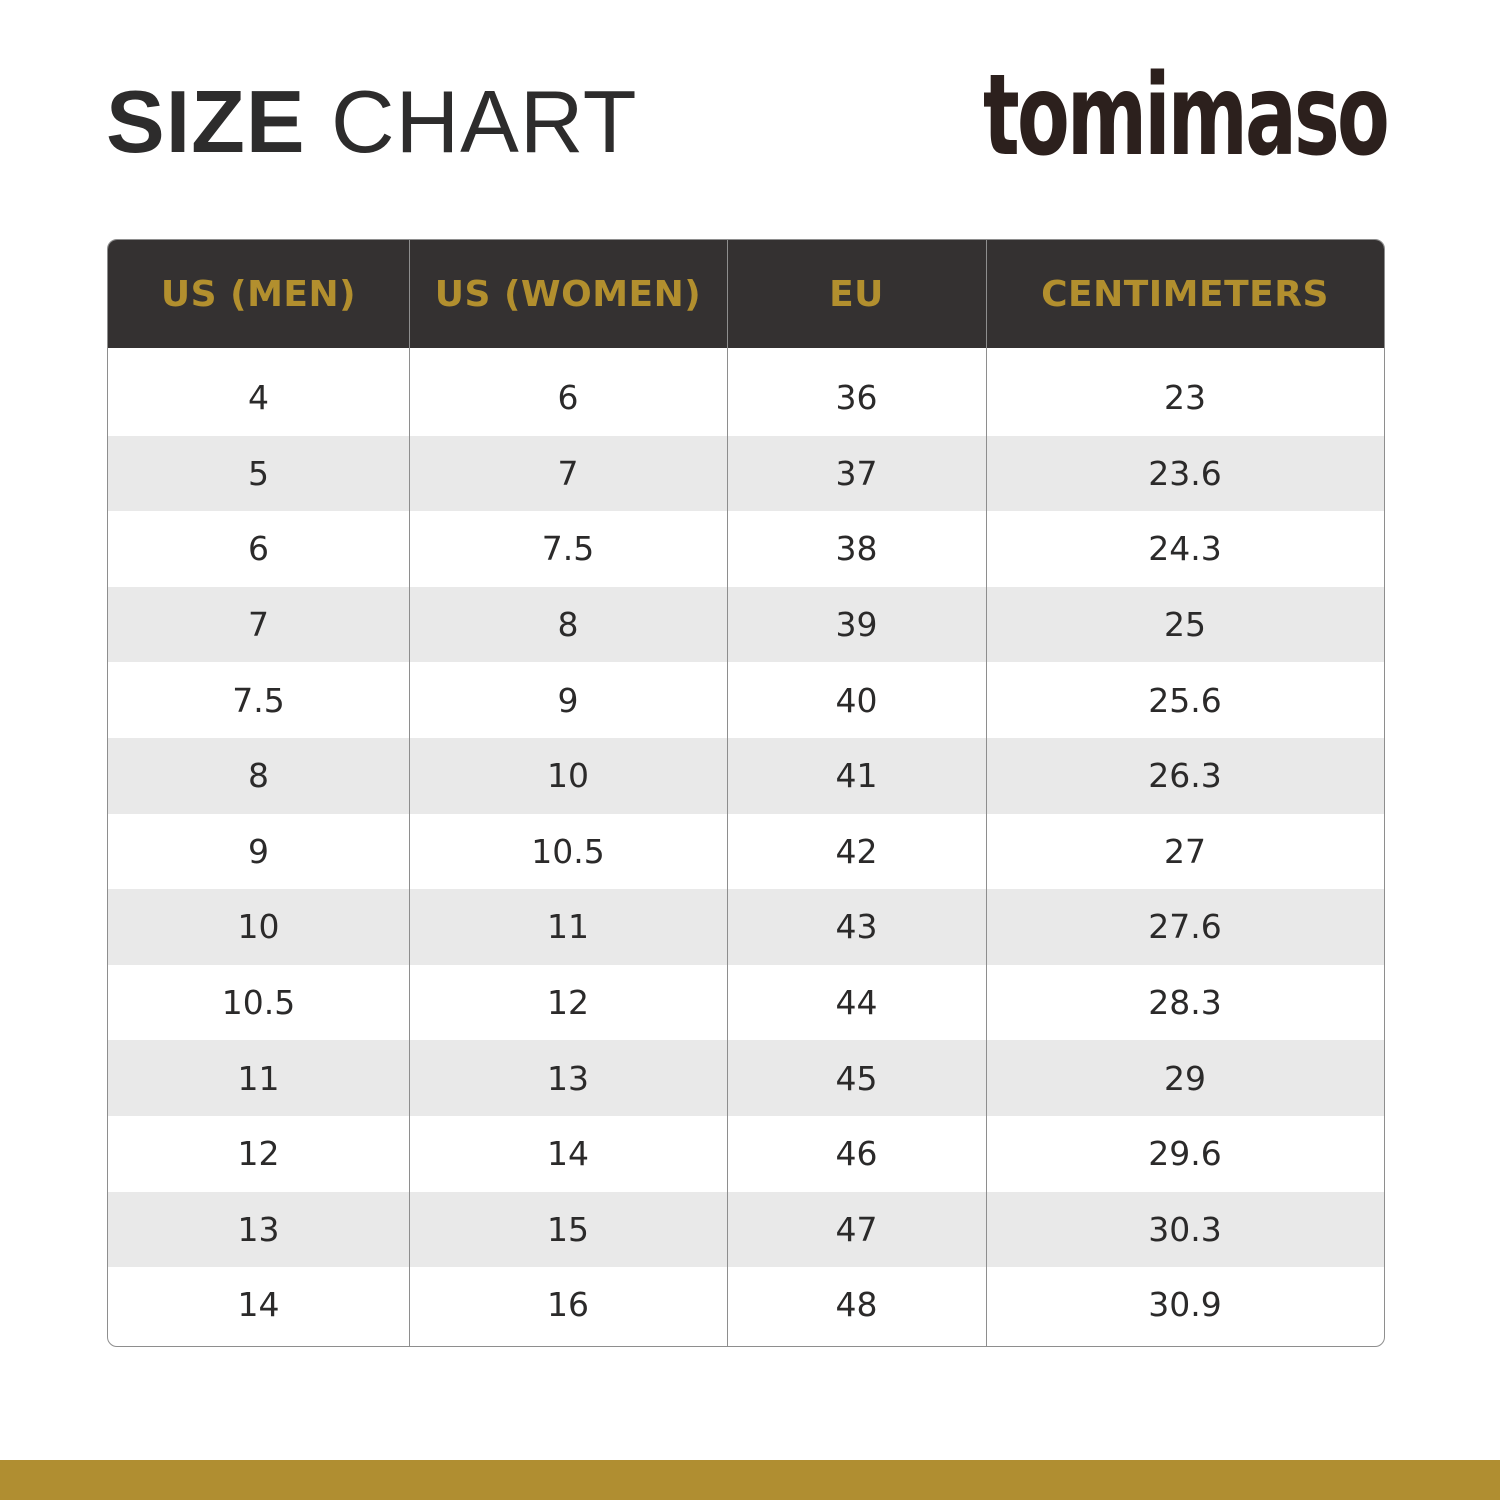  Describe the element at coordinates (568, 700) in the screenshot. I see `cell-us-women: 9` at that location.